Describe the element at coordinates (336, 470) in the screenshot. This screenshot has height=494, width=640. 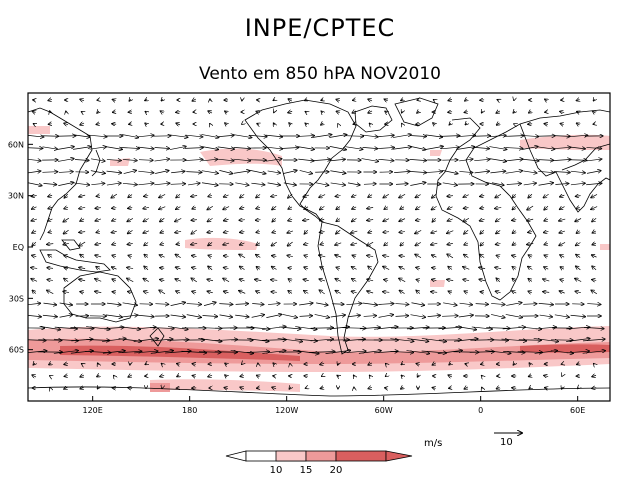
I see `colorbar-tick: 20` at that location.